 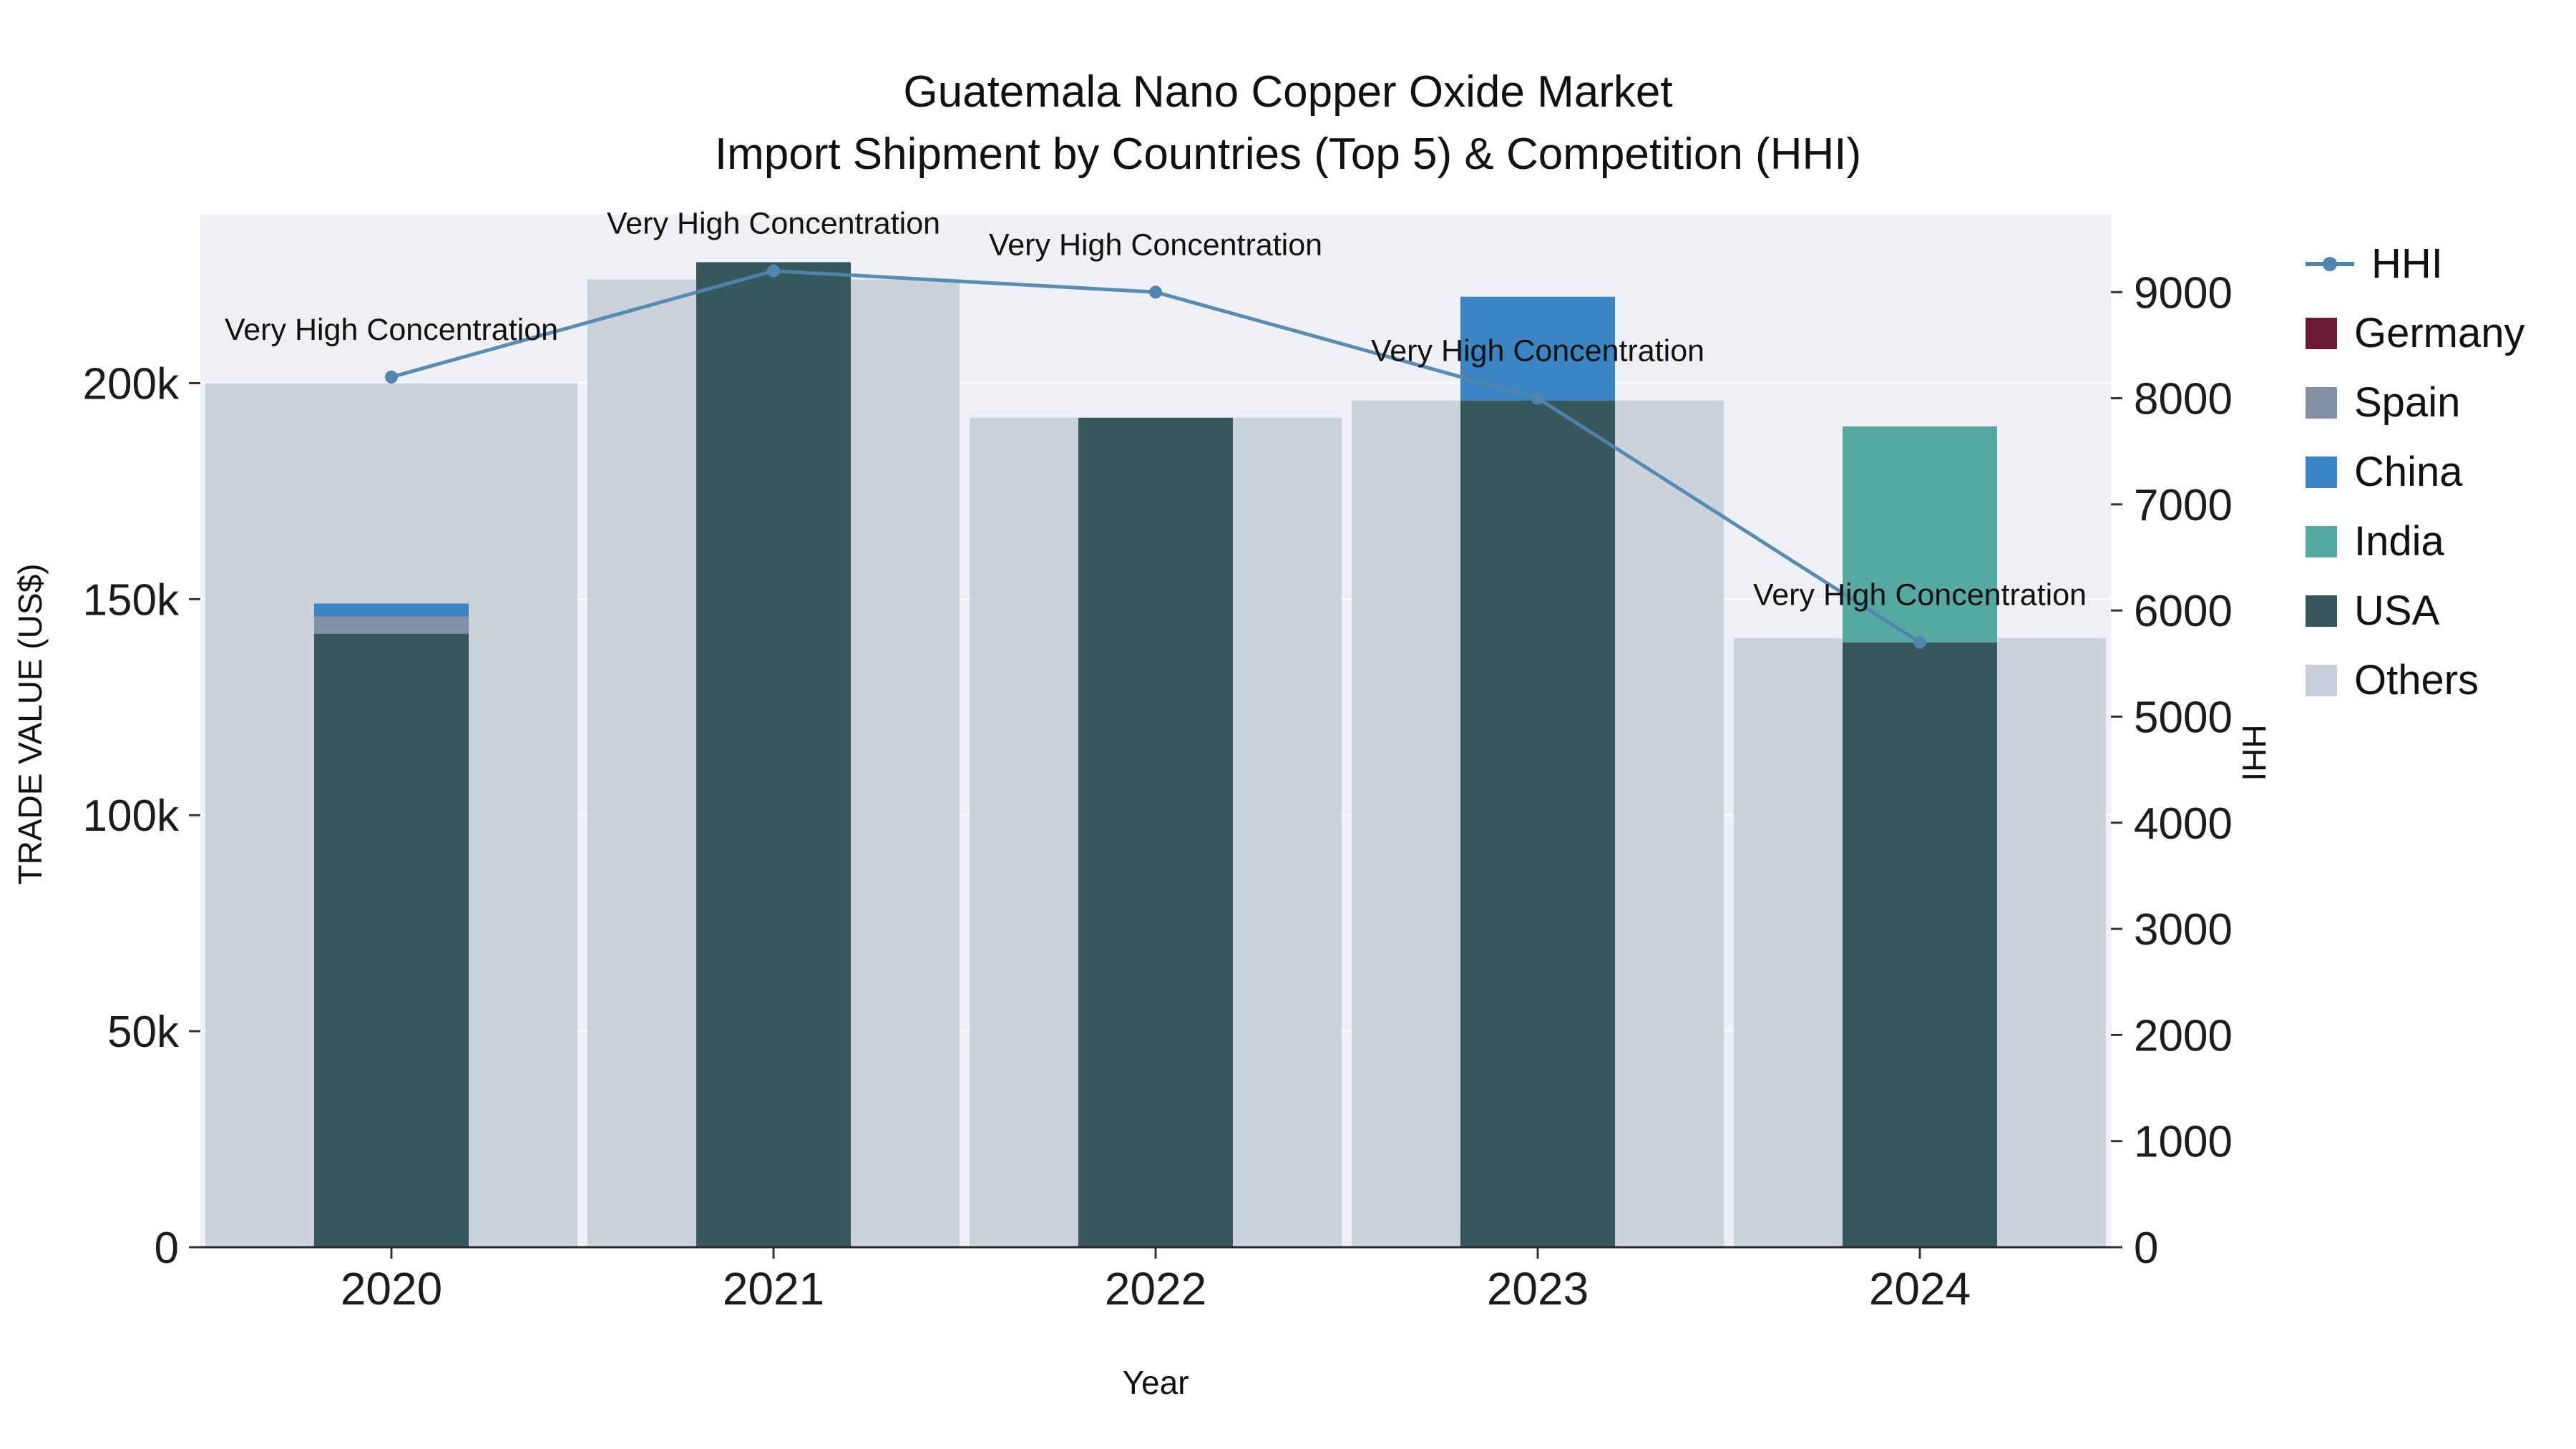 What do you see at coordinates (131, 816) in the screenshot?
I see `y-left-tick-label: 100k` at bounding box center [131, 816].